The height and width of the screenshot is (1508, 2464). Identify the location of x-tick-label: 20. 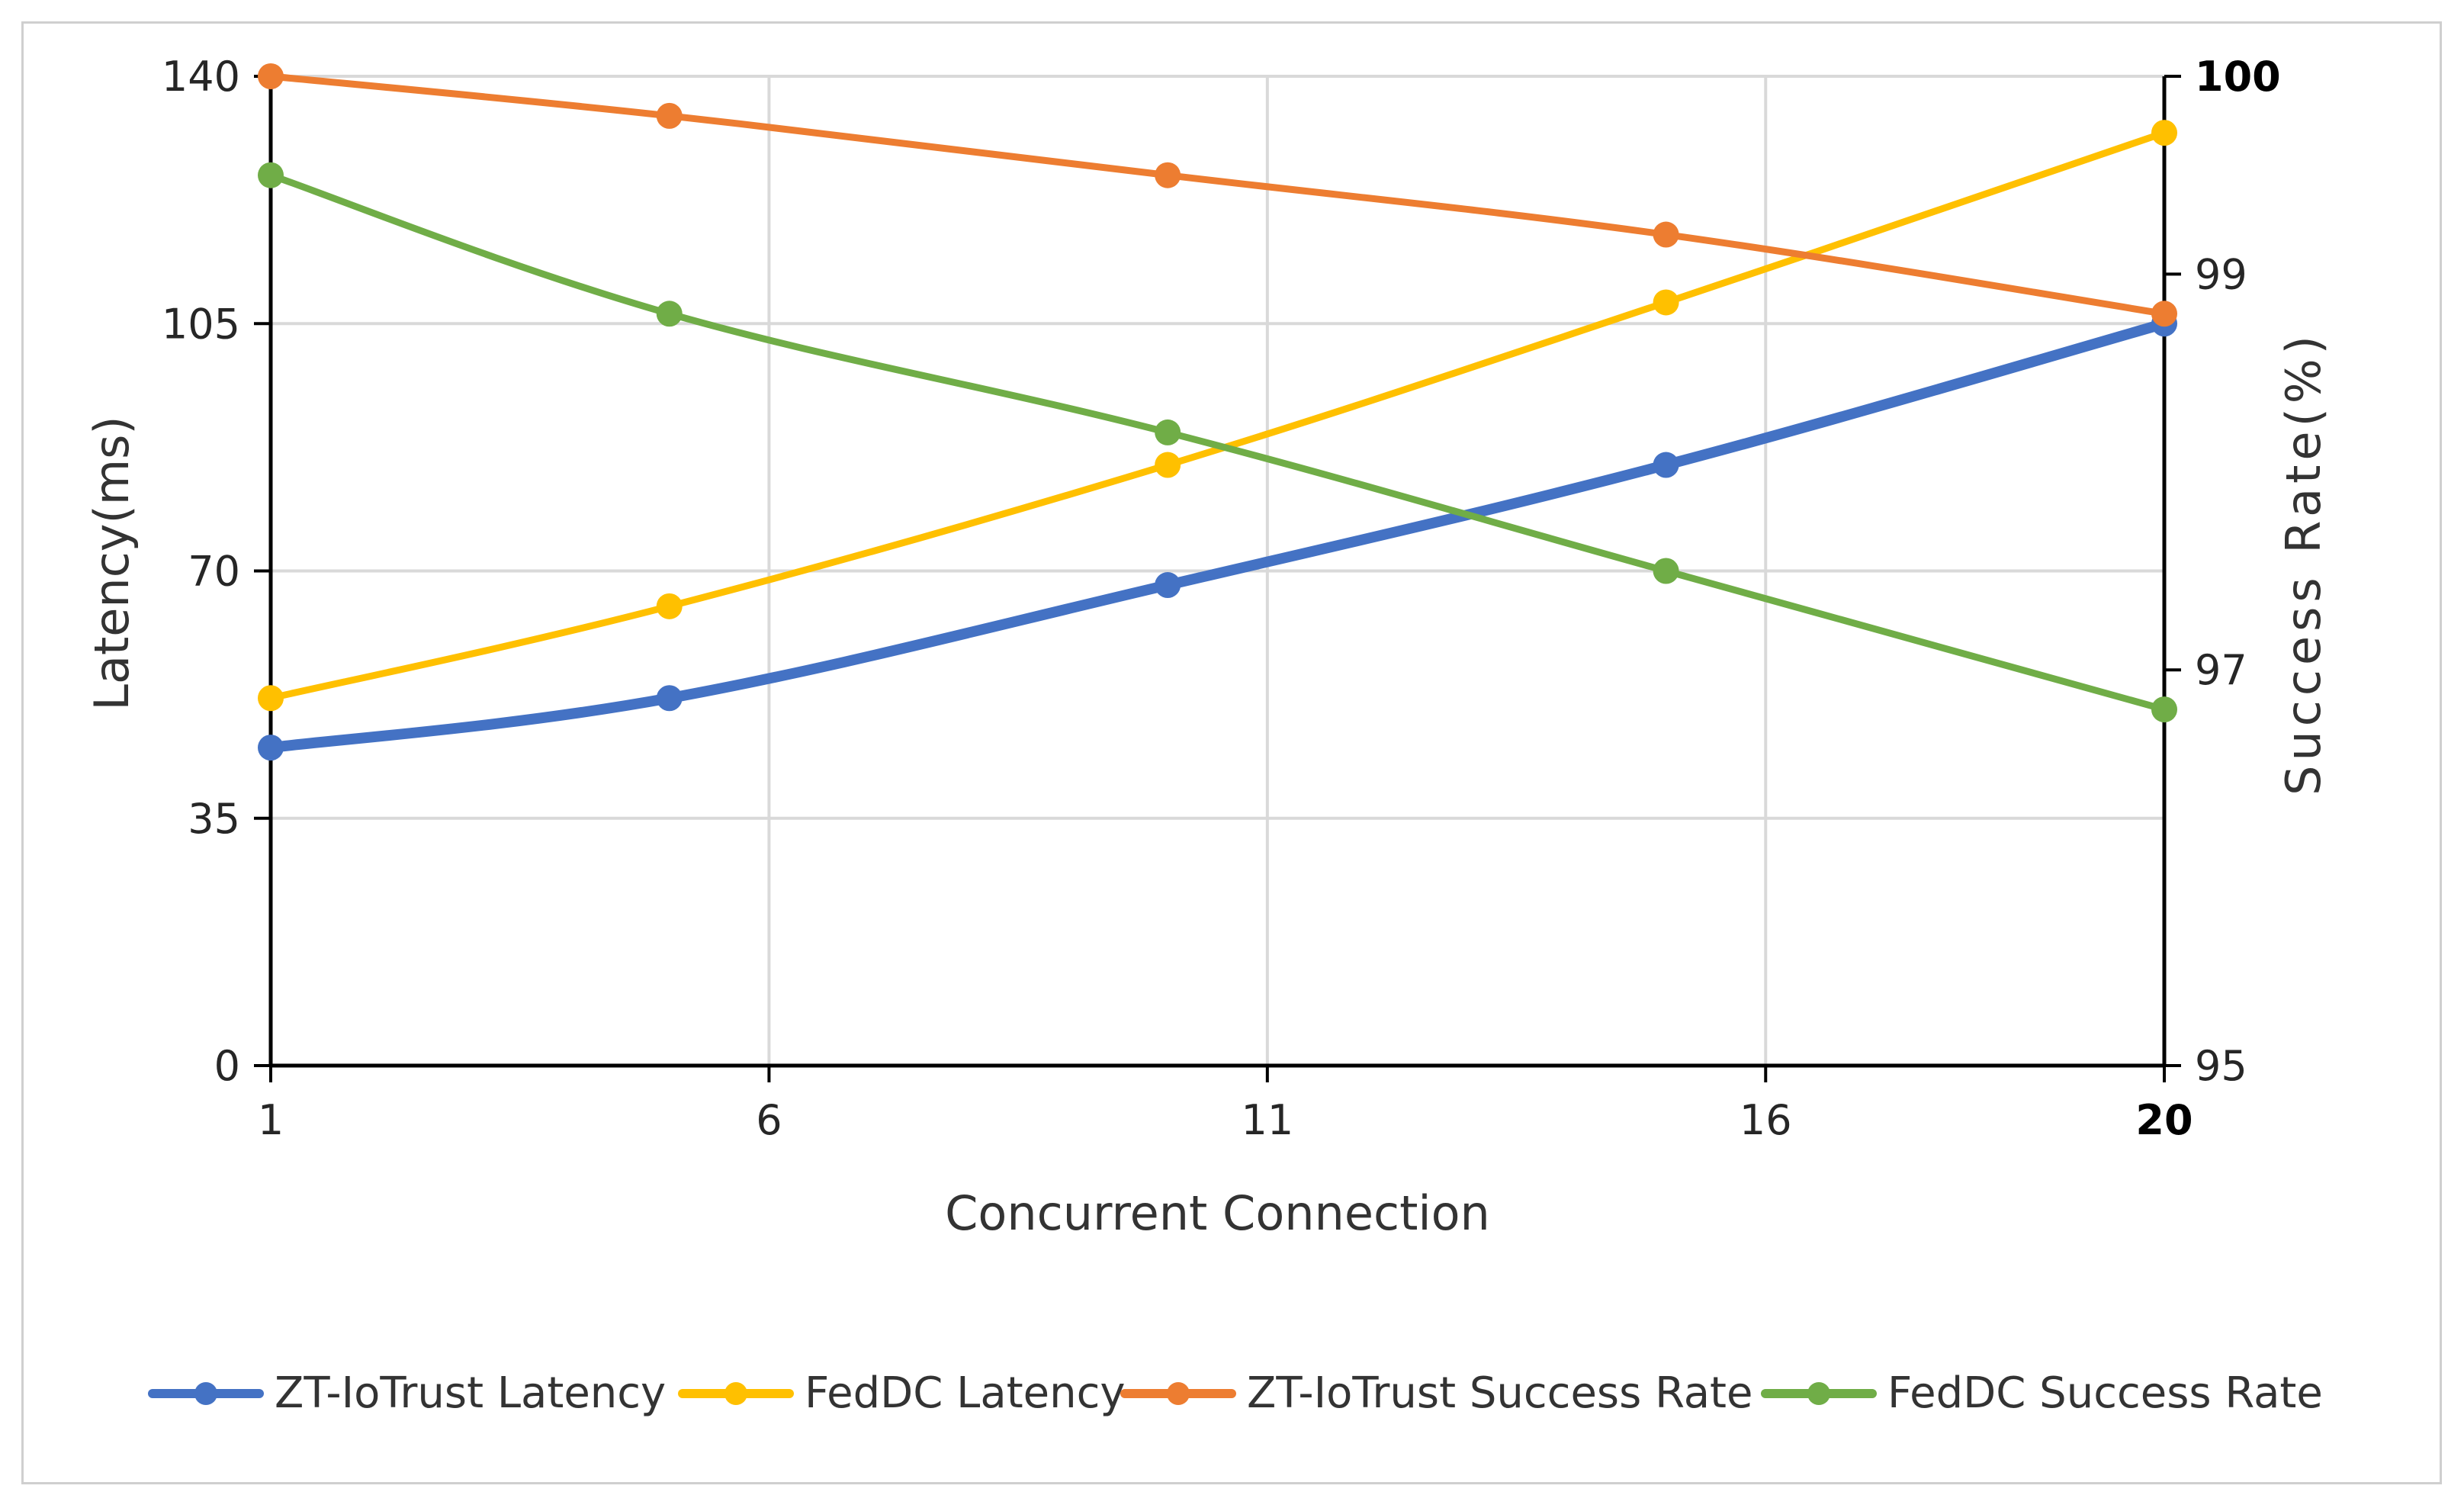
(2164, 1120).